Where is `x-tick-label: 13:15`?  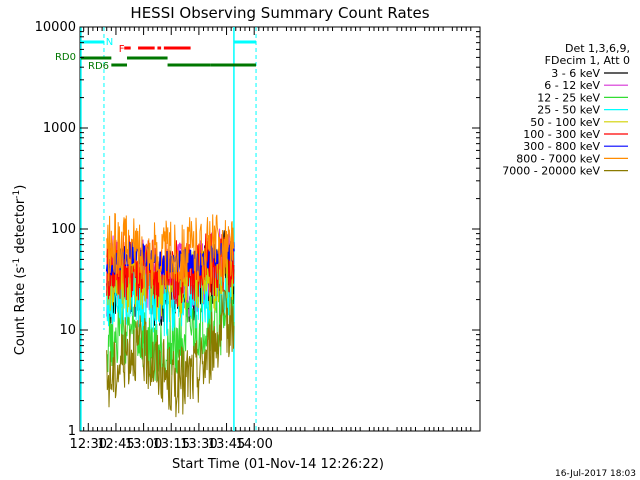
x-tick-label: 13:15 is located at coordinates (171, 444).